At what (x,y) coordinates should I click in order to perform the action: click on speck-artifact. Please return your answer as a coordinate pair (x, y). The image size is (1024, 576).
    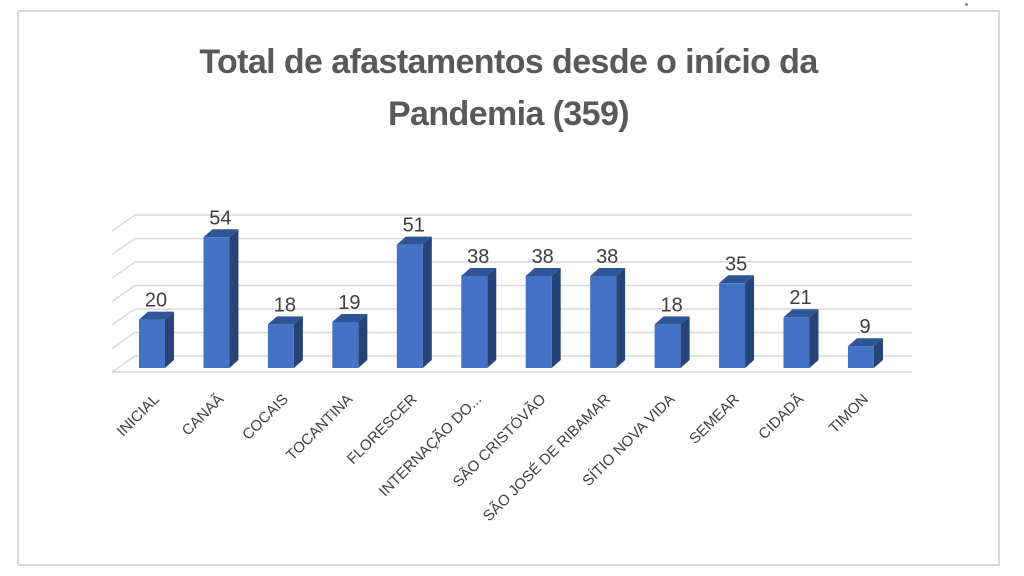
    Looking at the image, I should click on (966, 4).